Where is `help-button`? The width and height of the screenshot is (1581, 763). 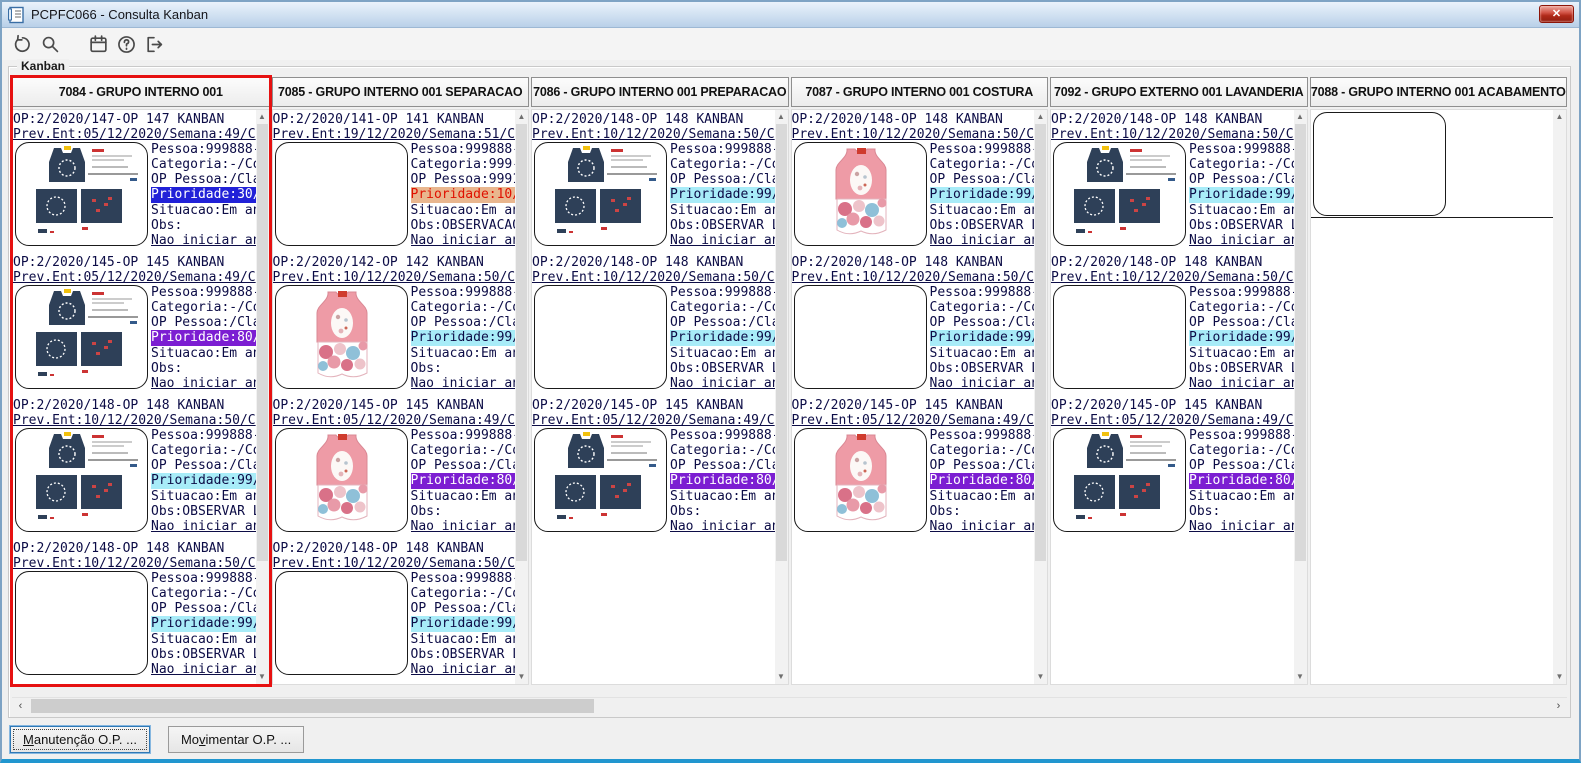 help-button is located at coordinates (126, 44).